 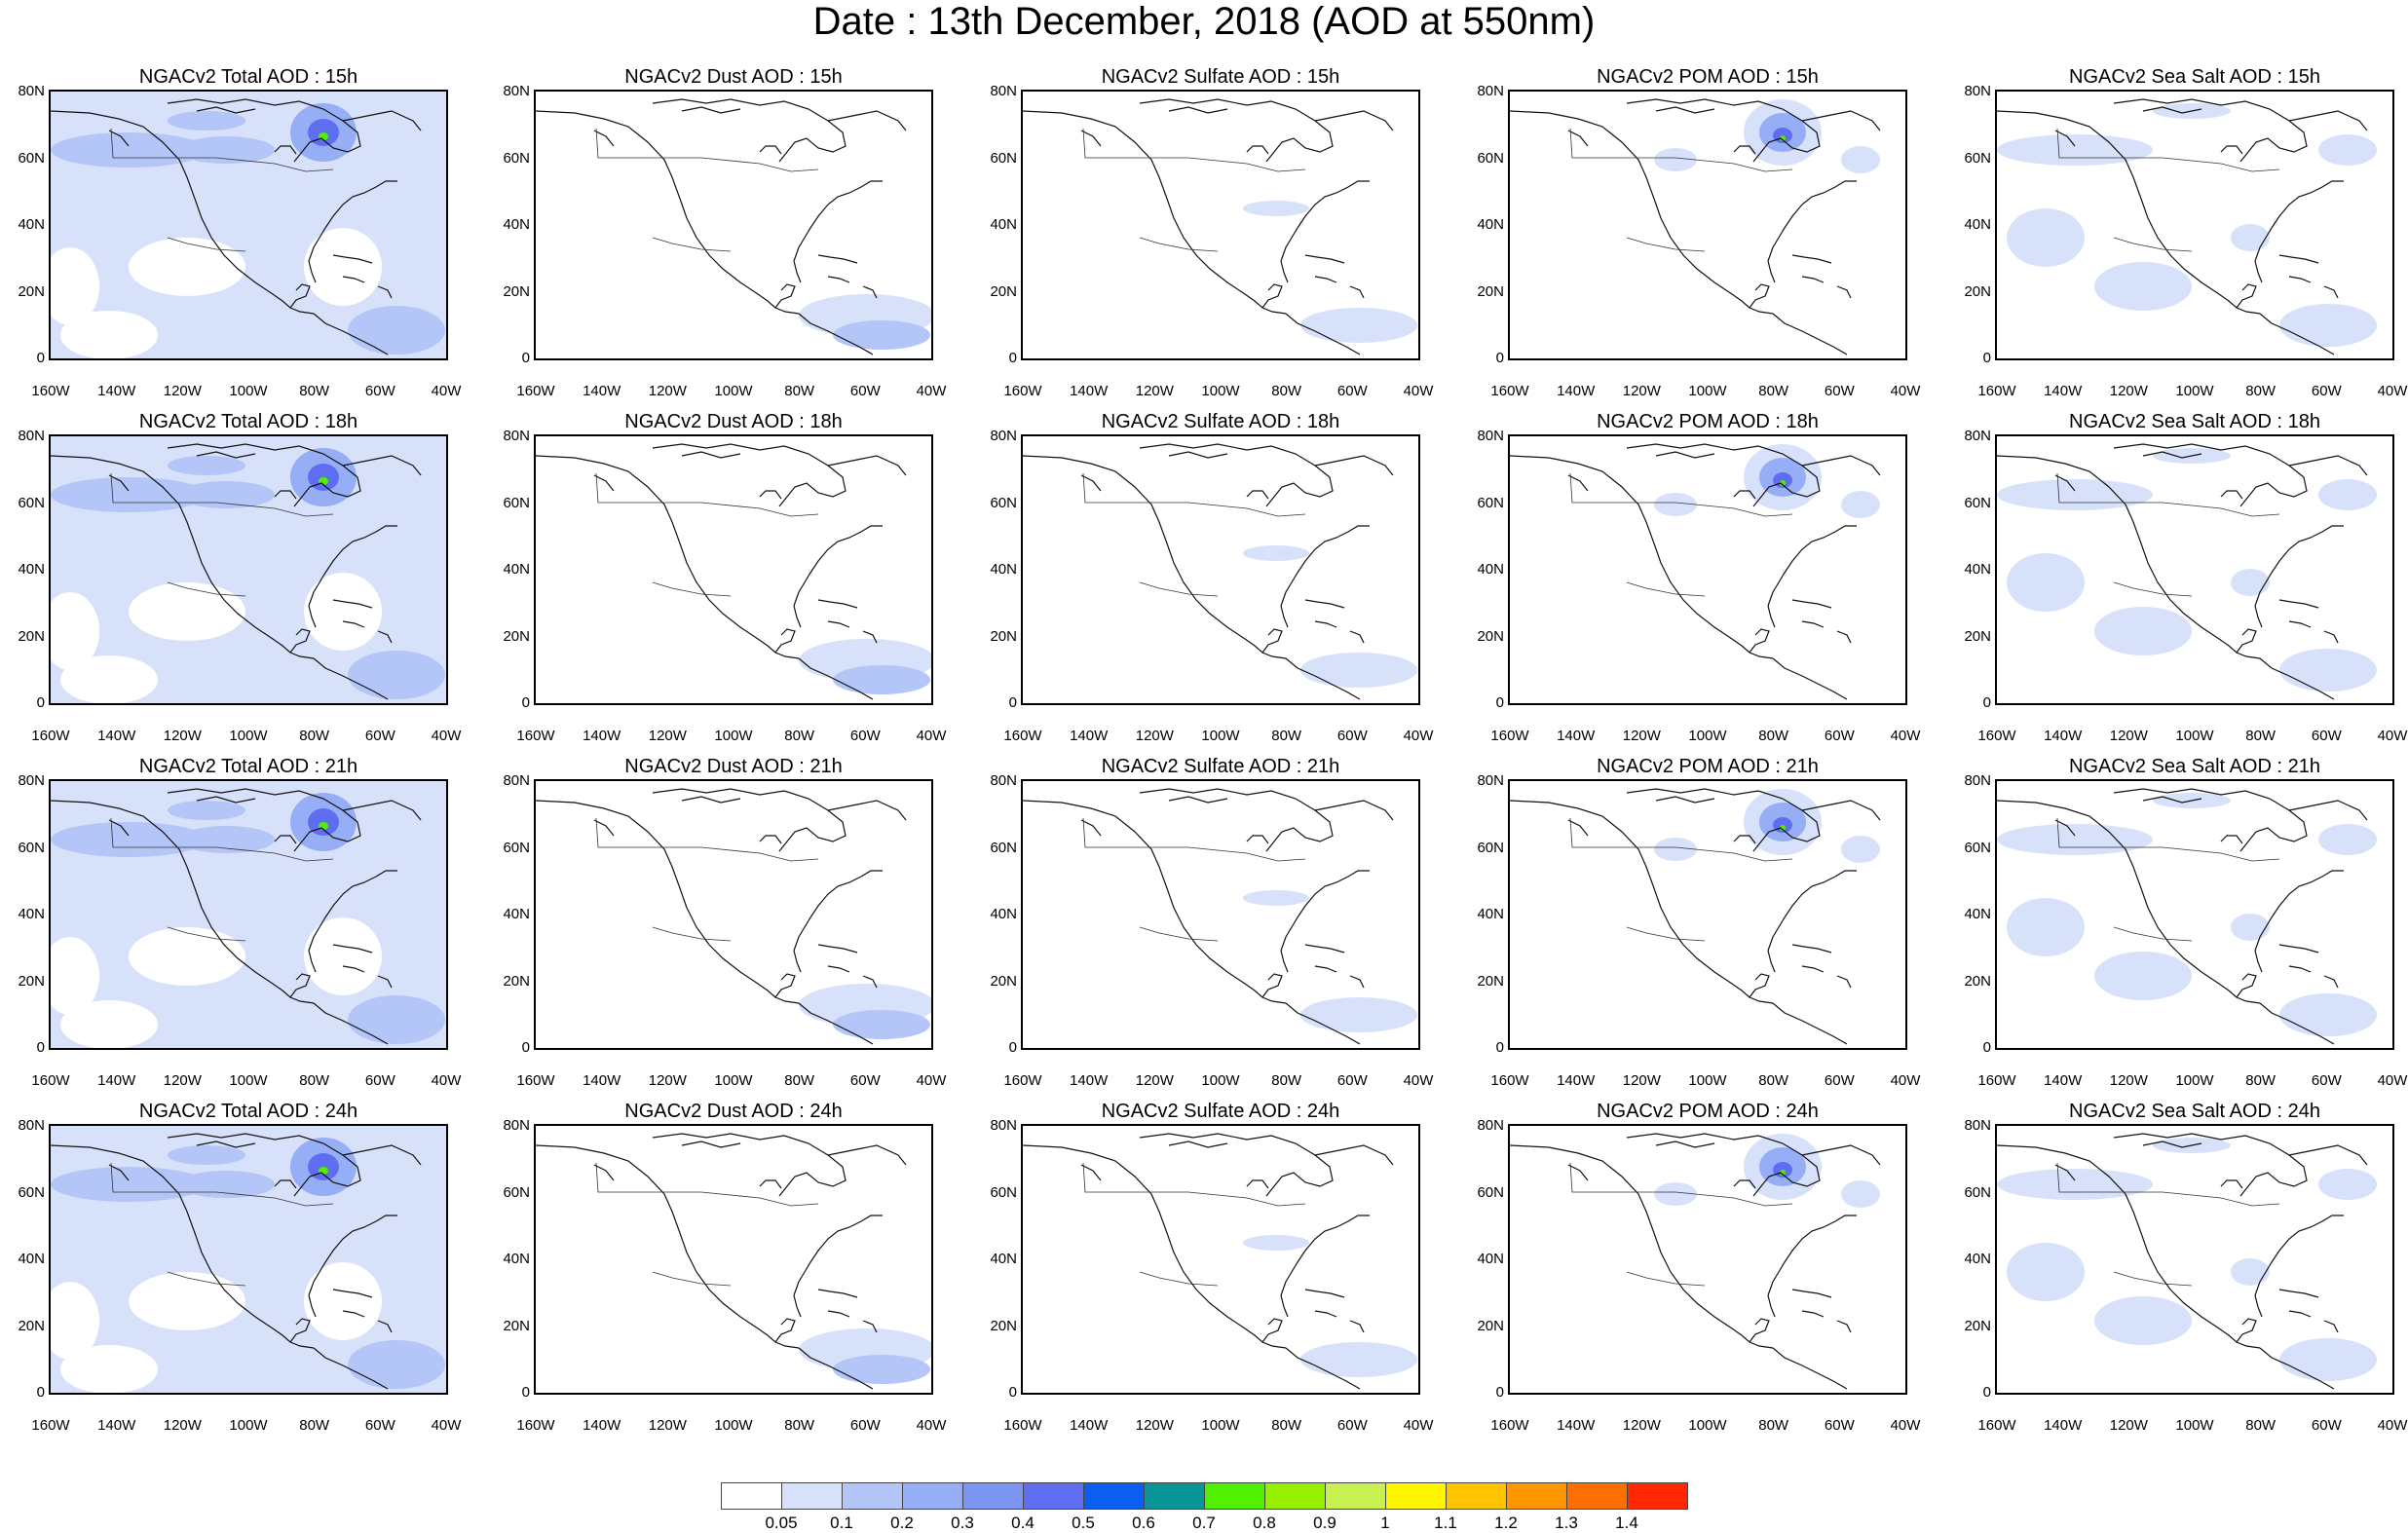 I want to click on colorbar-tick-label: 0.4, so click(x=1023, y=1523).